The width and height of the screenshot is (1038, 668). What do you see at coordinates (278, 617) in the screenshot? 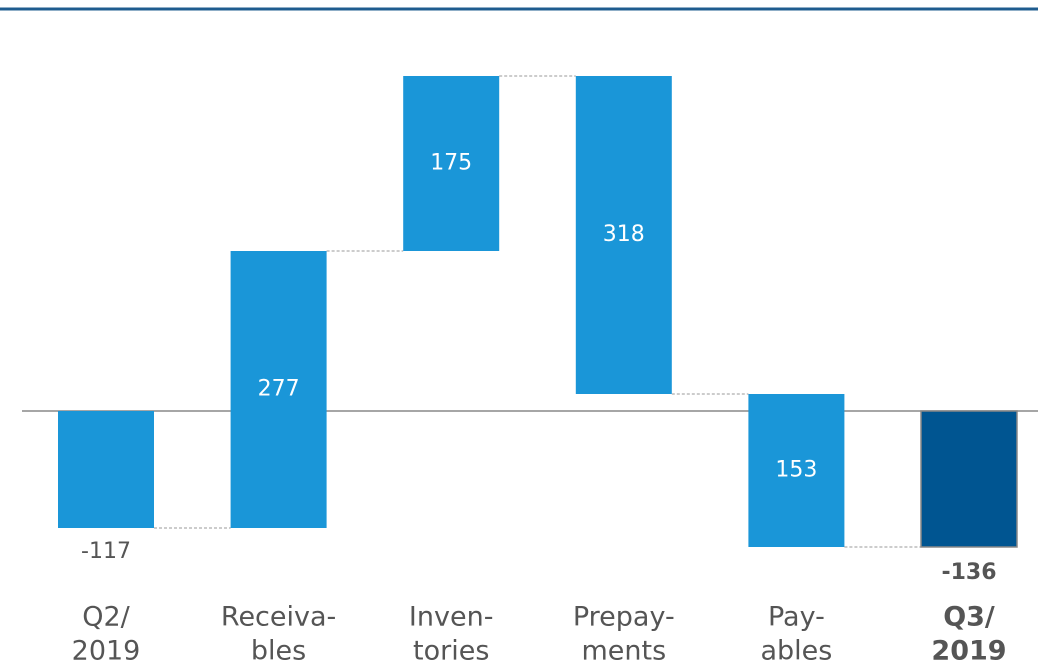
I see `x-tick-label: Receiva-` at bounding box center [278, 617].